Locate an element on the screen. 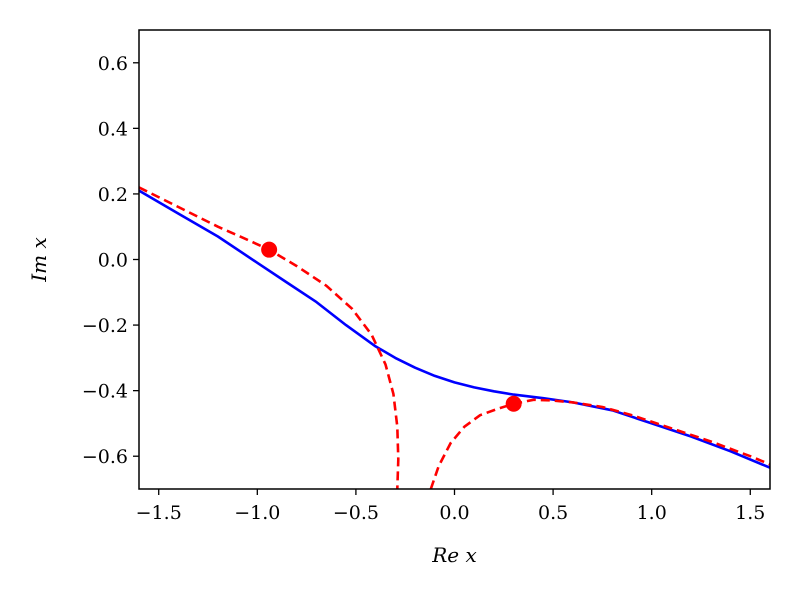 Image resolution: width=800 pixels, height=600 pixels. x-tick-label: 0.5 is located at coordinates (553, 513).